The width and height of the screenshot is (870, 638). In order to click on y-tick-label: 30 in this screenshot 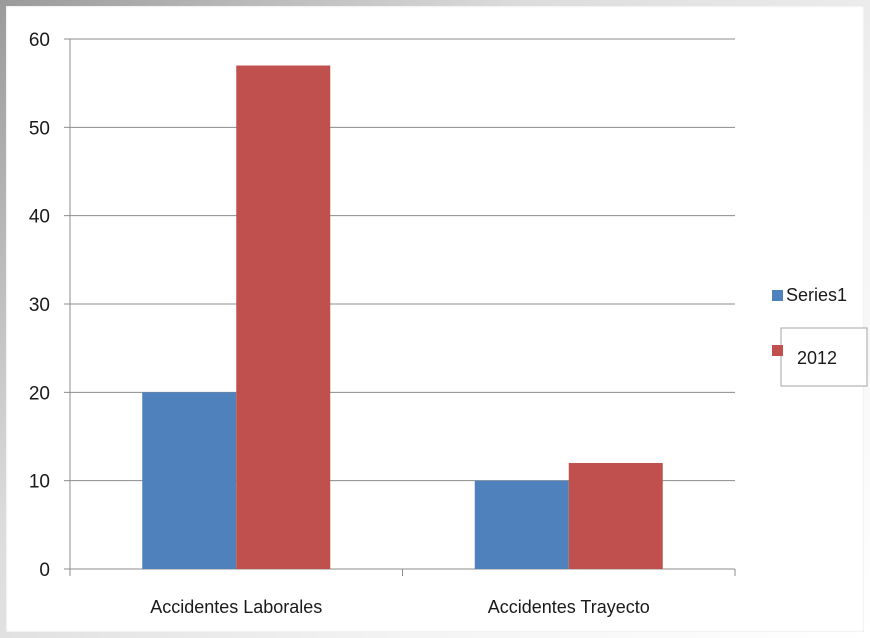, I will do `click(39, 305)`.